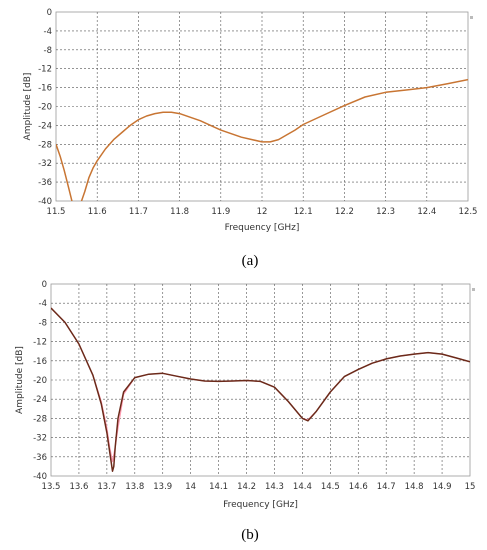 The image size is (487, 550). Describe the element at coordinates (20, 380) in the screenshot. I see `chart-b-y-axis-label: Amplitude [dB]` at that location.